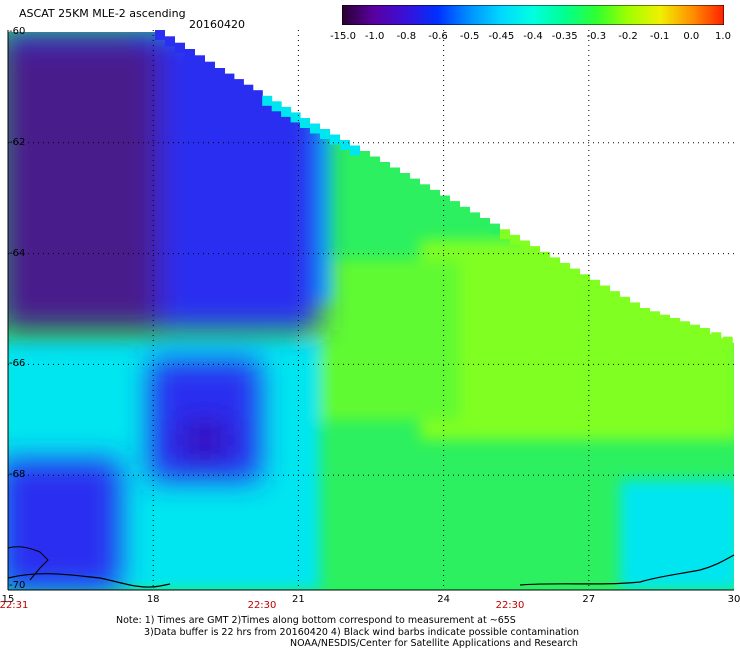  I want to click on latitude-label: -64, so click(17, 253).